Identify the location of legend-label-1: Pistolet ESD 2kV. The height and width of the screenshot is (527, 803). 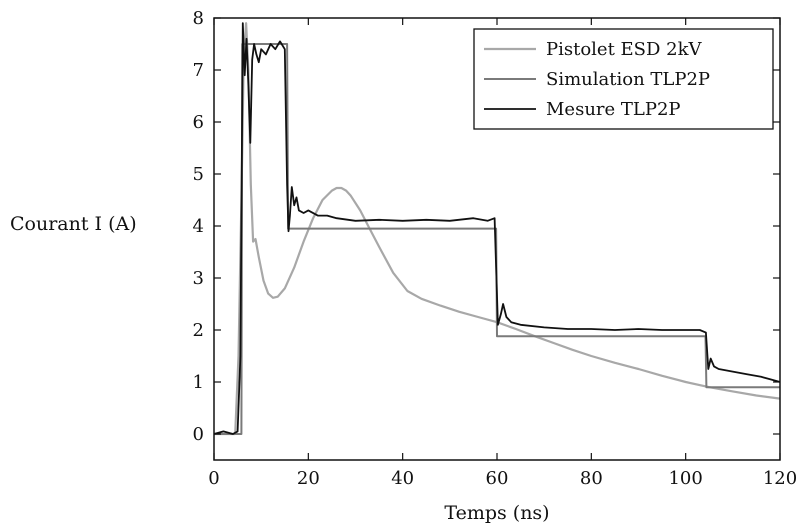
(624, 49).